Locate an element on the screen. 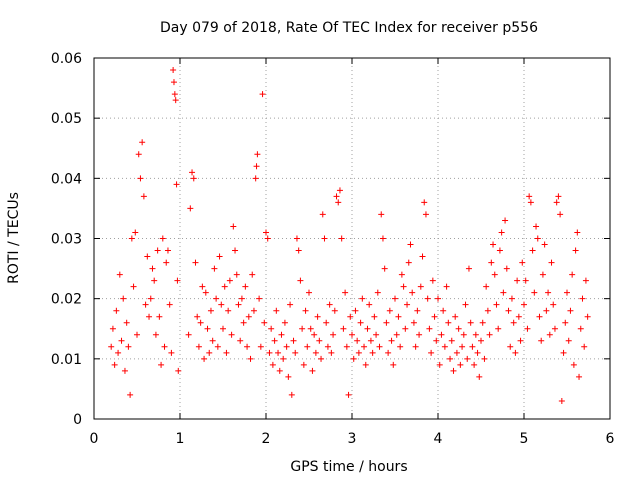 The width and height of the screenshot is (640, 480). x-tick-label: 1 is located at coordinates (180, 439).